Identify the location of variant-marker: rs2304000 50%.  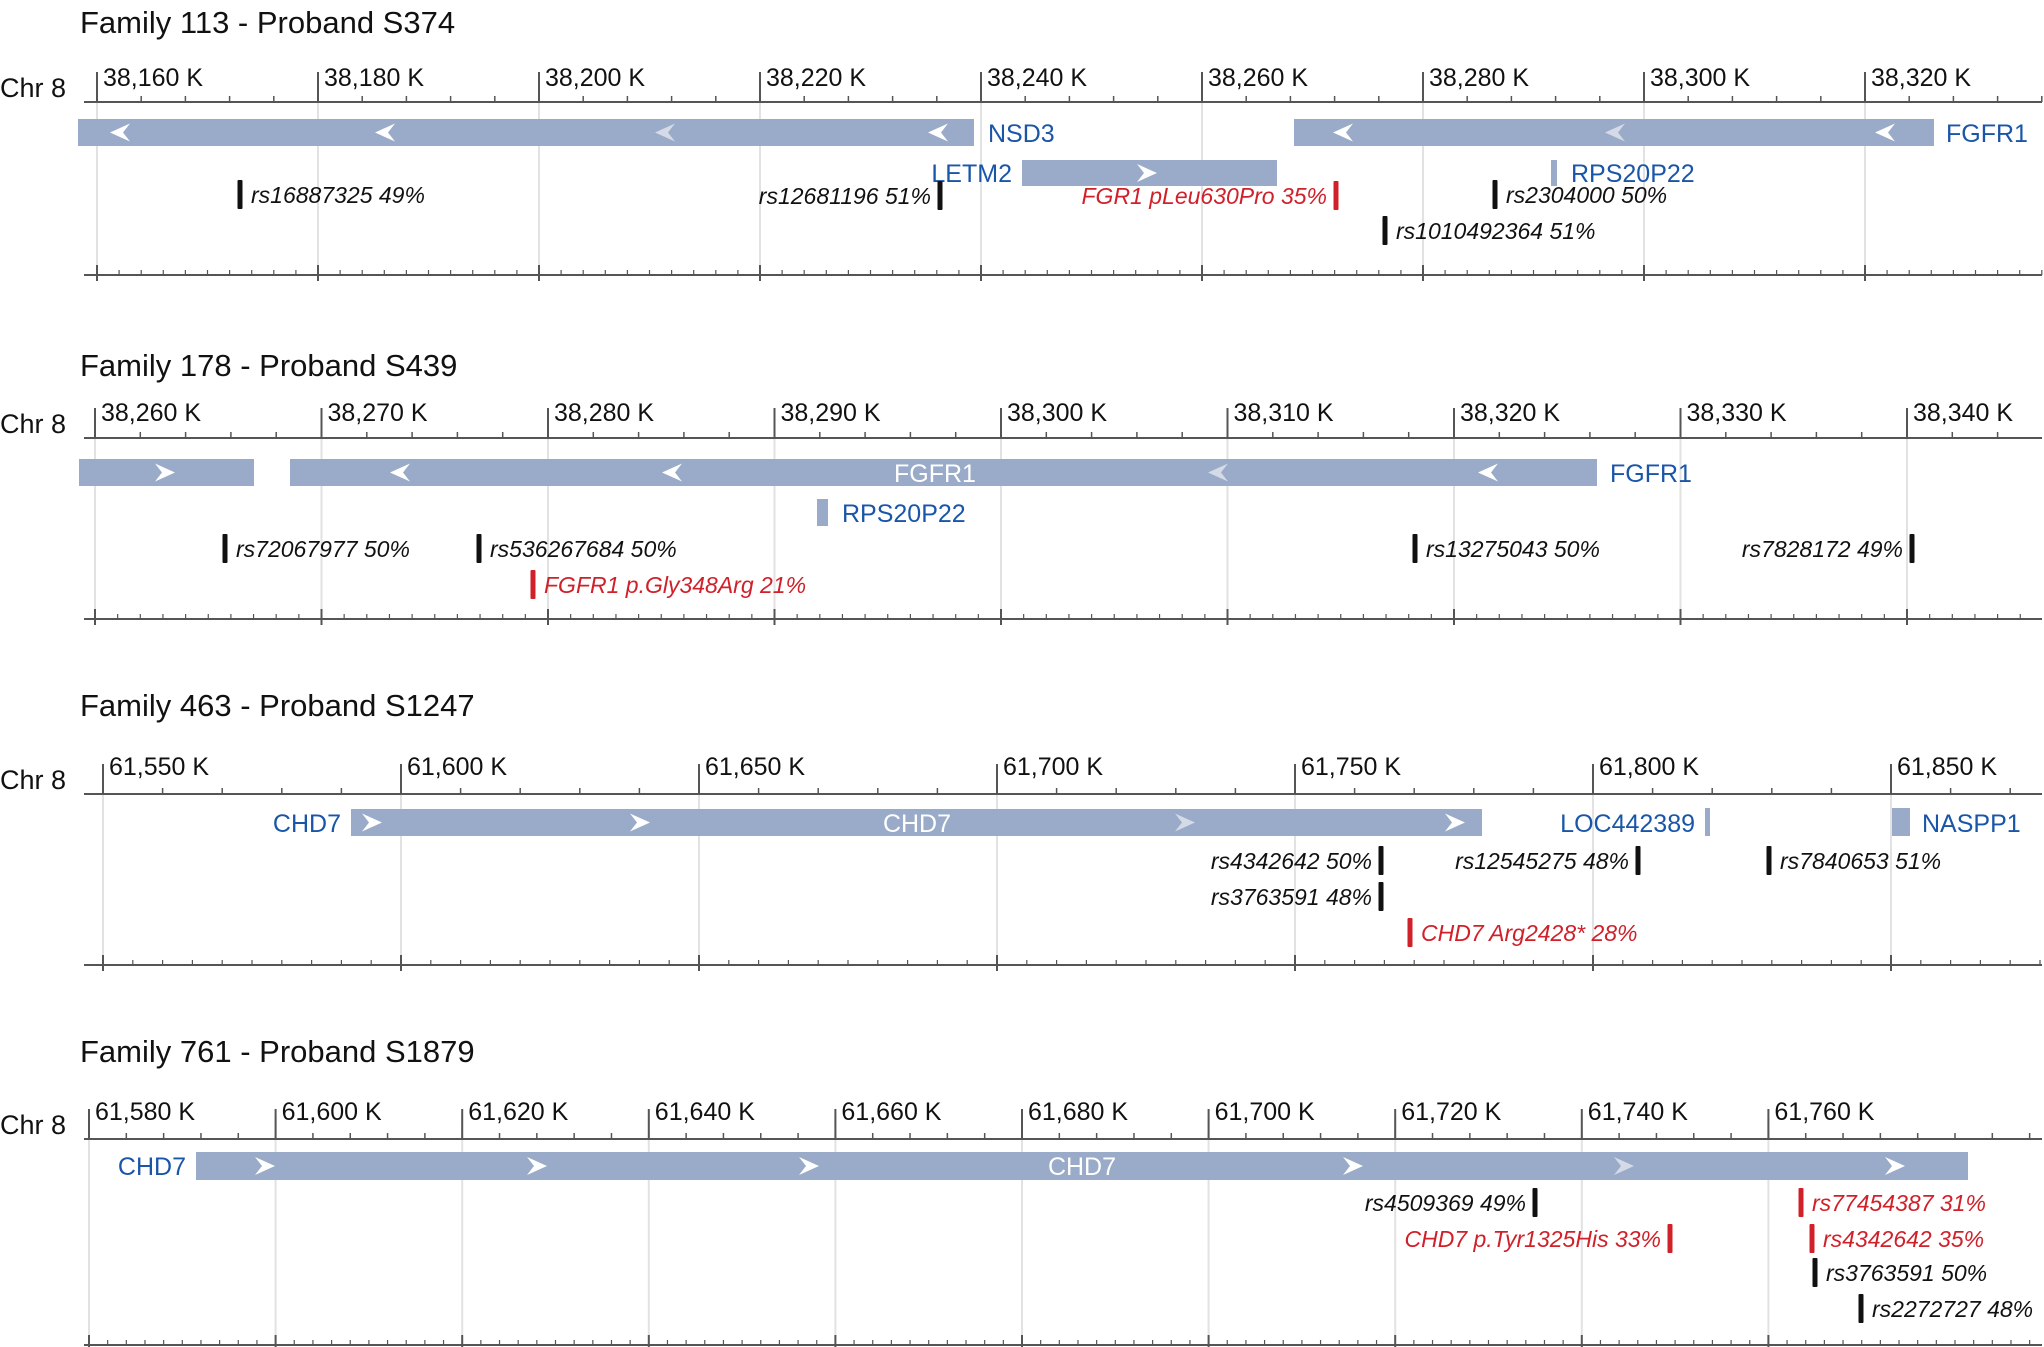
(1580, 194).